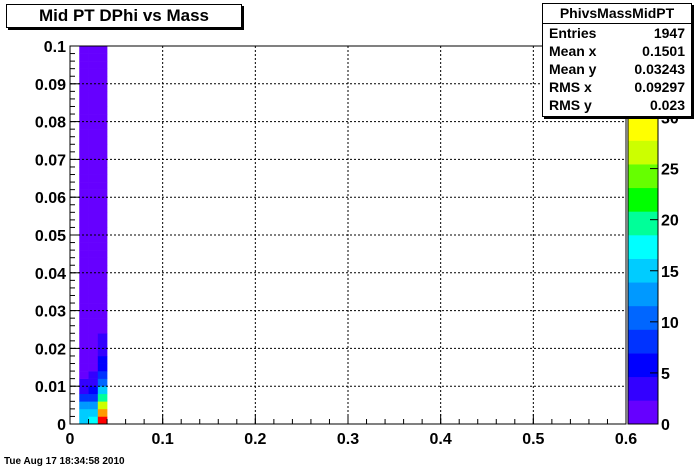 This screenshot has height=472, width=696. What do you see at coordinates (617, 33) in the screenshot?
I see `stats-row-entries: Entries 1947` at bounding box center [617, 33].